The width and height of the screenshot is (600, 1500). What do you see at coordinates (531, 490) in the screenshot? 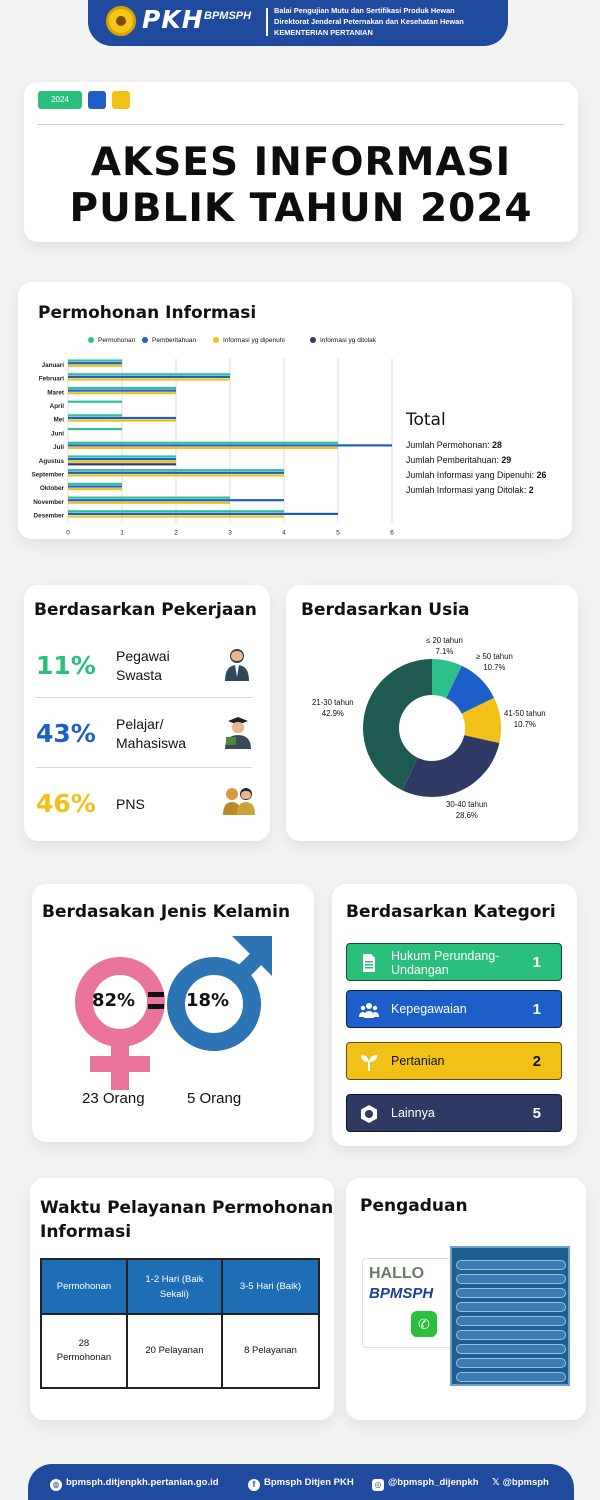
I see `total-value: 2` at bounding box center [531, 490].